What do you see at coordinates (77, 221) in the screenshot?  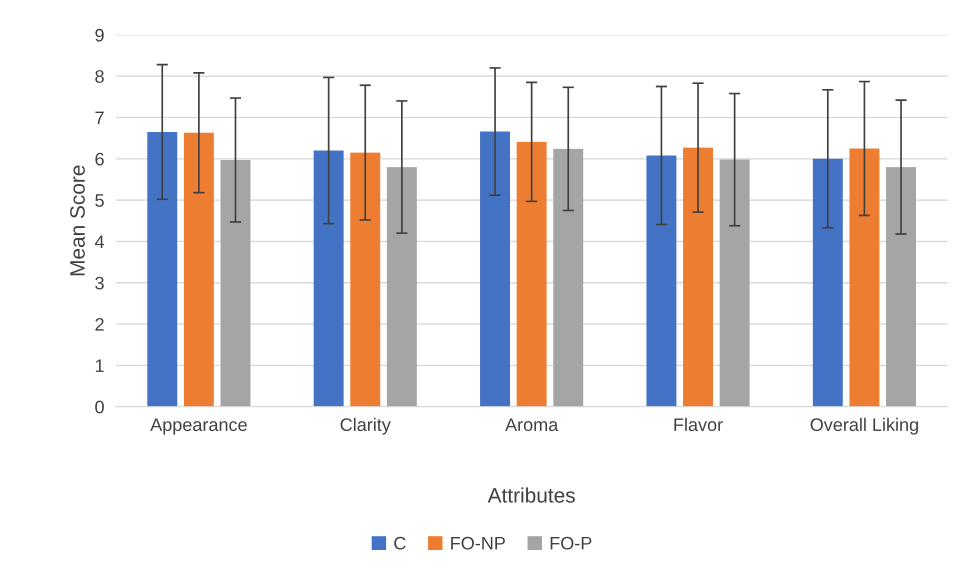 I see `y-axis-title: Mean Score` at bounding box center [77, 221].